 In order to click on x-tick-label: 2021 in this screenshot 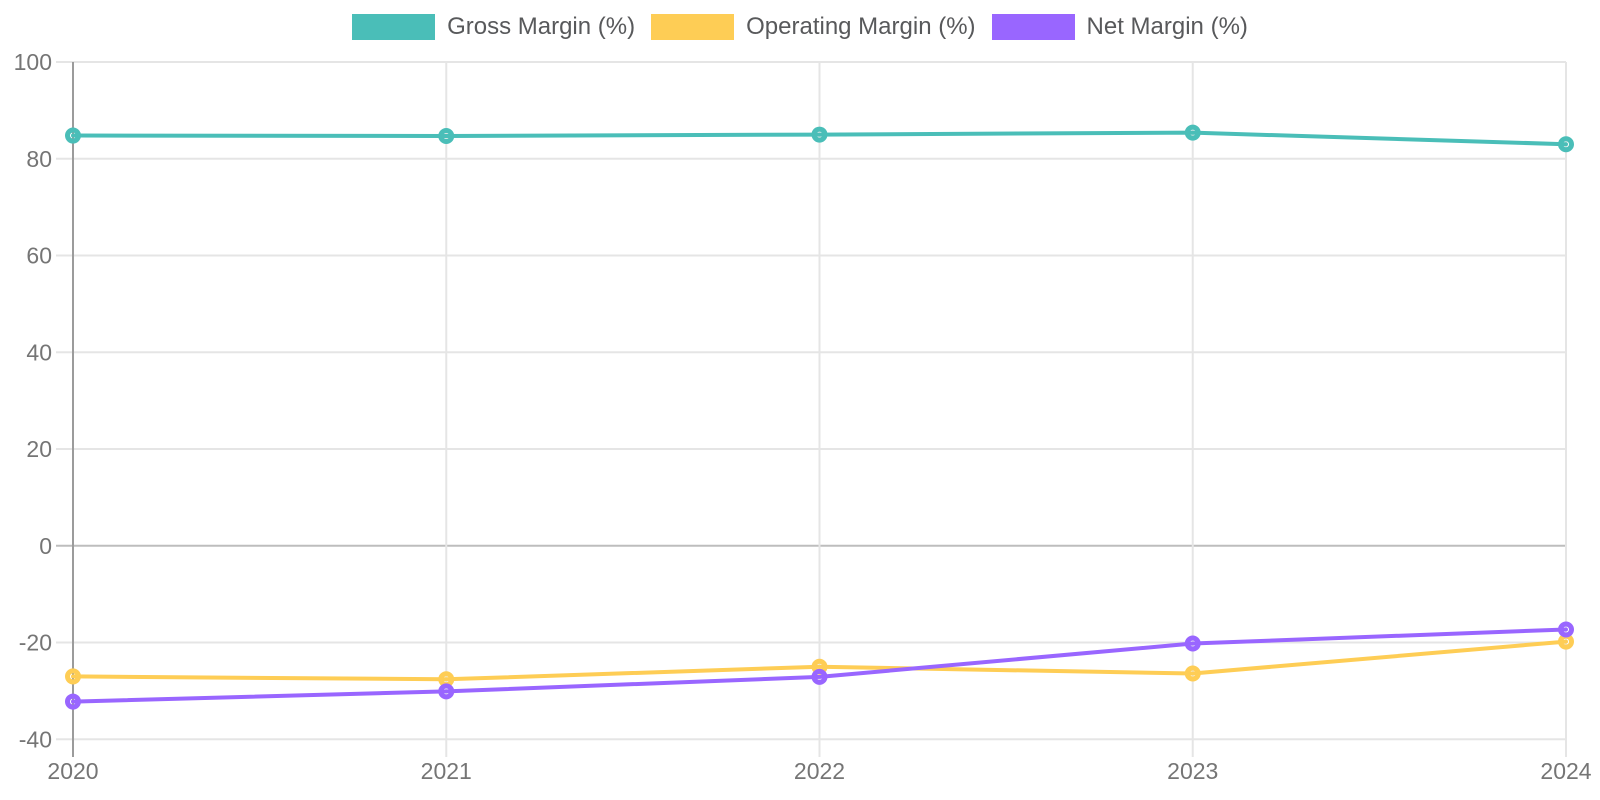, I will do `click(446, 771)`.